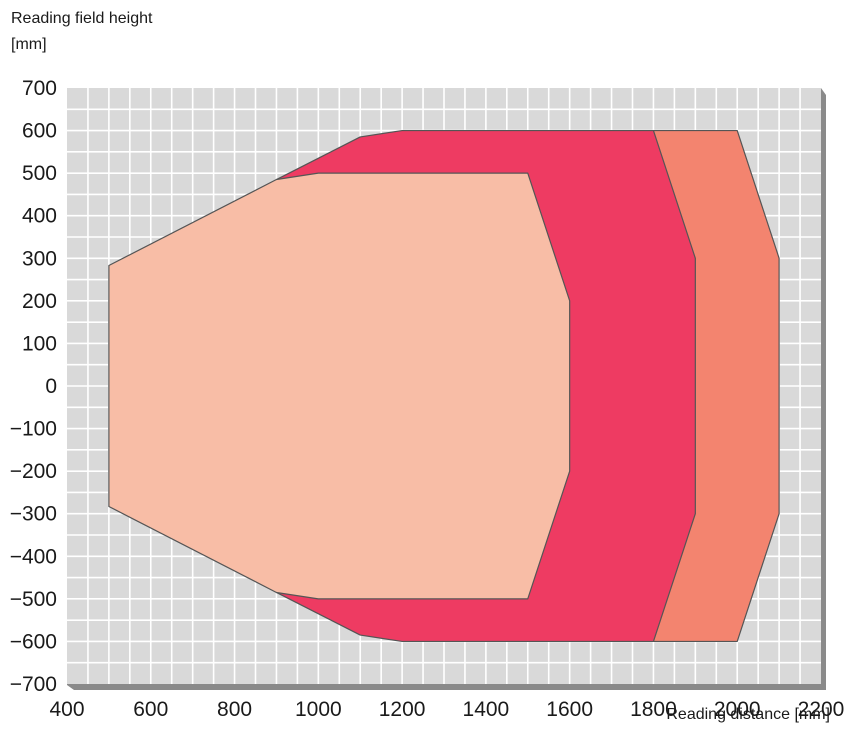  Describe the element at coordinates (39, 301) in the screenshot. I see `y-tick-label: 200` at that location.